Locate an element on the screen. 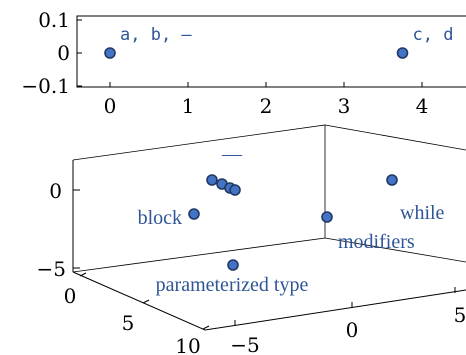 The image size is (466, 355). top-y-tick-label: 0 is located at coordinates (63, 53).